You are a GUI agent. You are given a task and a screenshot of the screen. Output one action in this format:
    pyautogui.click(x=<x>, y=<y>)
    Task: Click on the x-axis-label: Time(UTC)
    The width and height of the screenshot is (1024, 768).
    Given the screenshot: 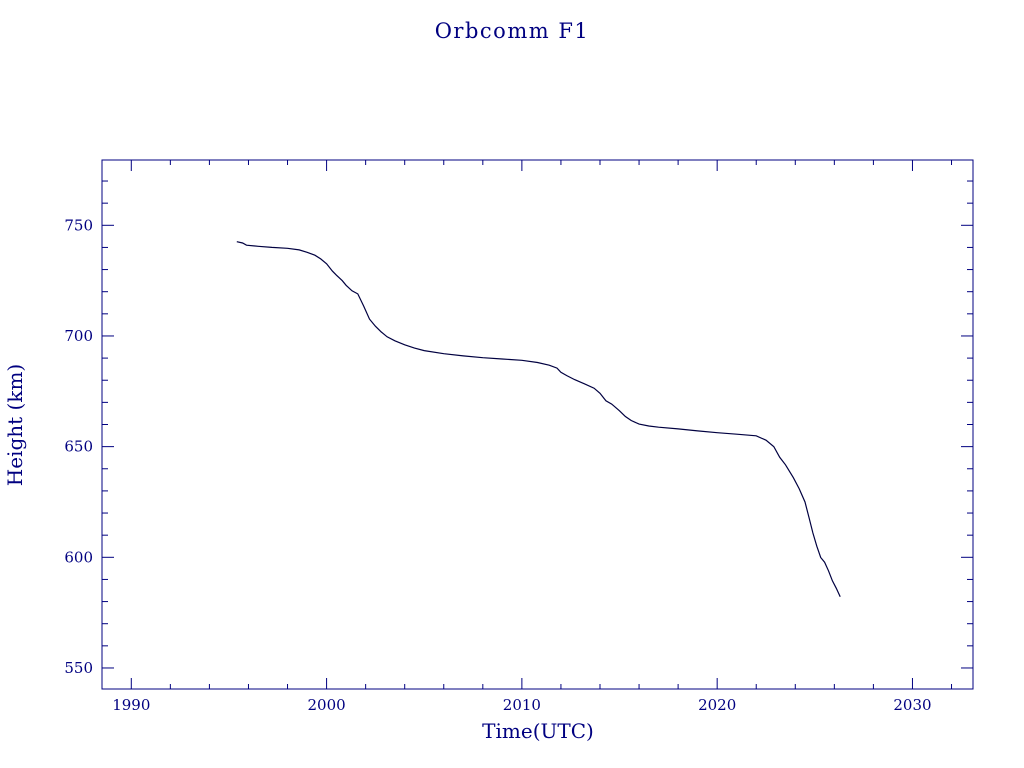 What is the action you would take?
    pyautogui.click(x=538, y=731)
    